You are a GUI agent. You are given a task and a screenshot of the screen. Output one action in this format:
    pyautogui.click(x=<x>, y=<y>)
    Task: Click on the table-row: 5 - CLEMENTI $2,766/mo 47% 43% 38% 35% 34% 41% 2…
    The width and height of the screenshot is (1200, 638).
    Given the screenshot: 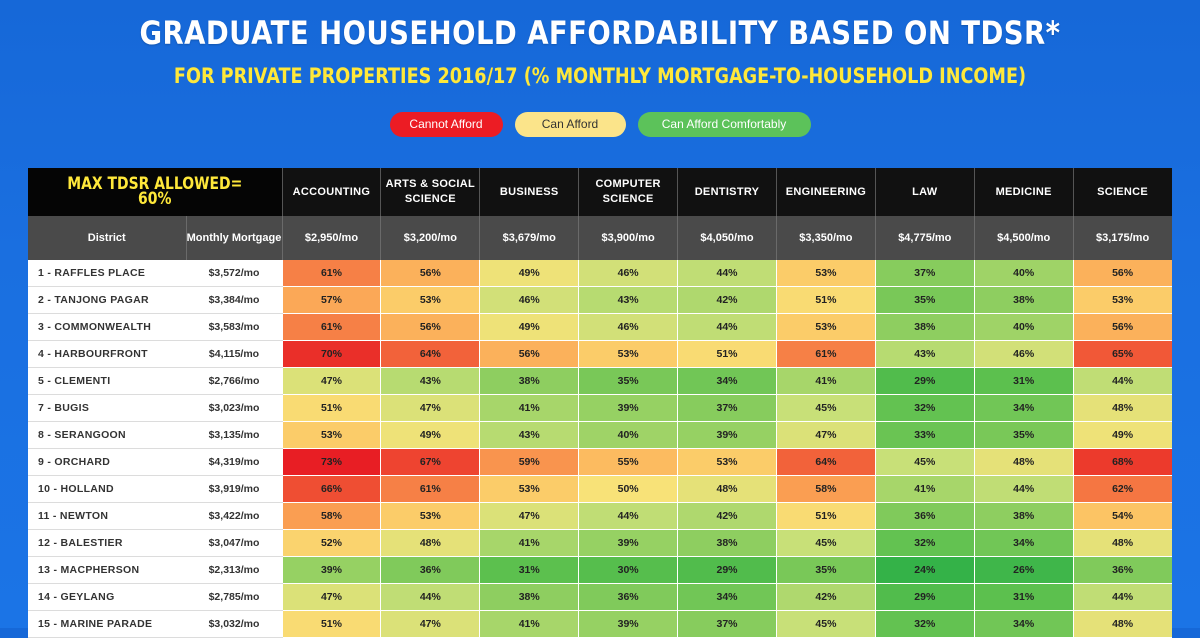 What is the action you would take?
    pyautogui.click(x=600, y=381)
    